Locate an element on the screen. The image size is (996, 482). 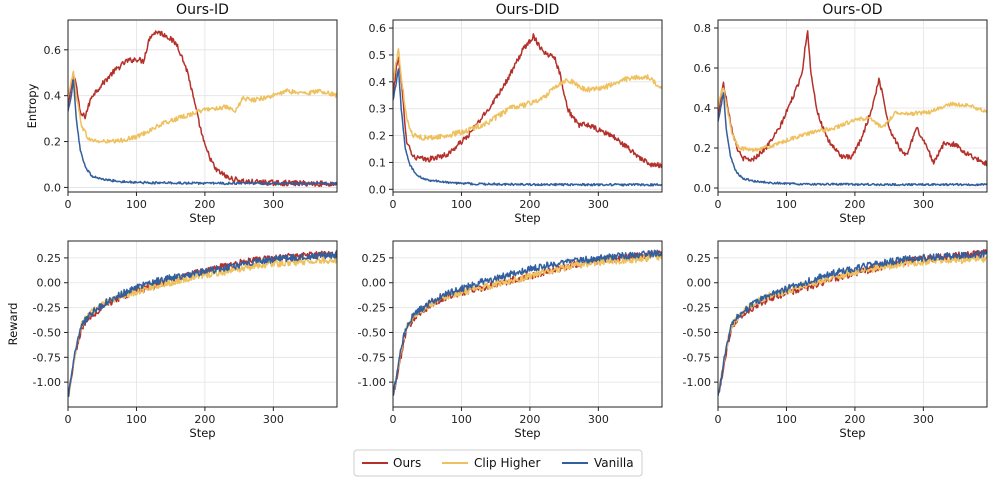
legend-label-clip-higher: Clip Higher is located at coordinates (507, 463).